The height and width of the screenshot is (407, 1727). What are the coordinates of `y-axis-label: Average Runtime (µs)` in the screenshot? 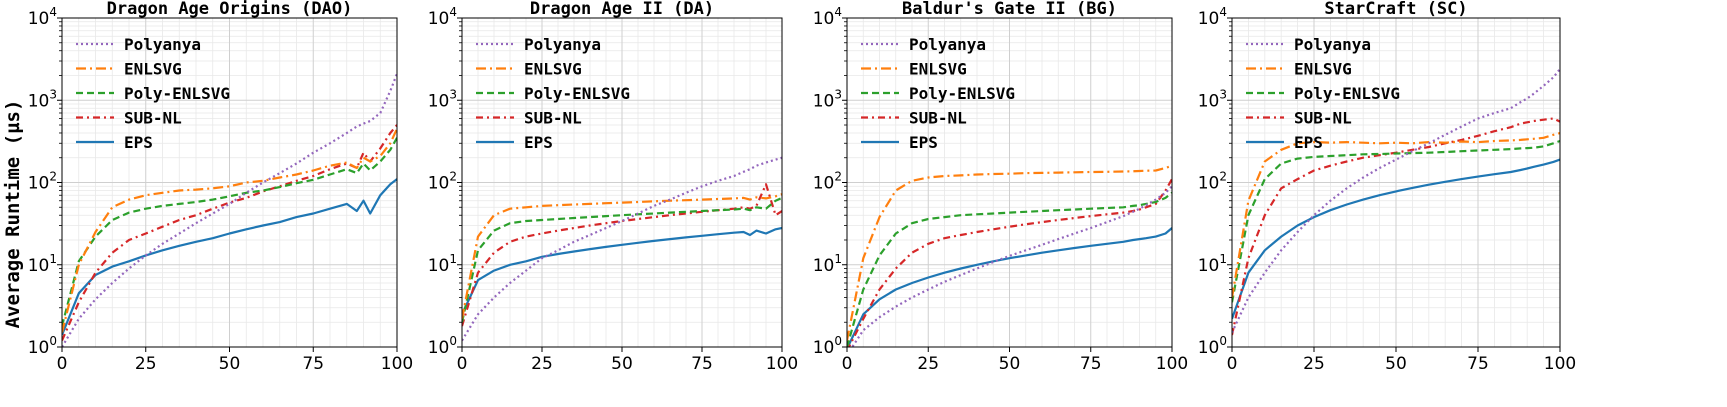 It's located at (13, 214).